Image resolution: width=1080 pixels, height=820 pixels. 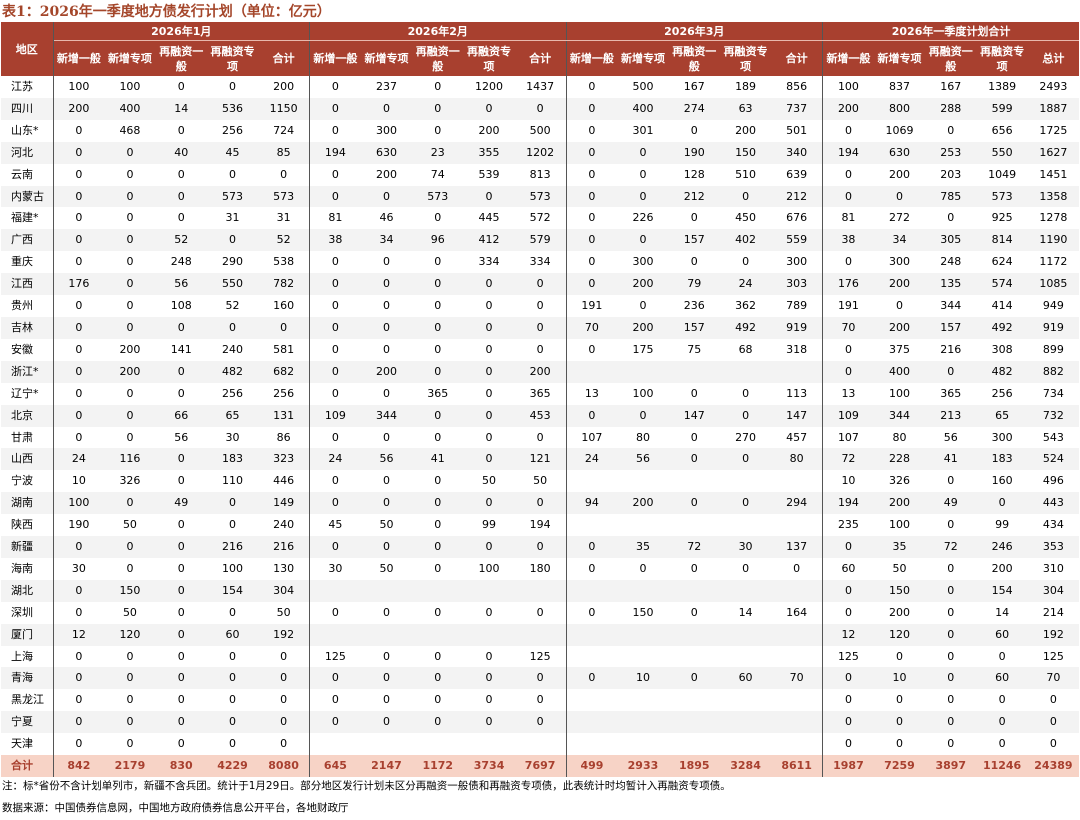 What do you see at coordinates (540, 547) in the screenshot?
I see `table-row: 新疆 0 0 0 216 216 0 0 0 0 0 0 35 72 30 137 0 35 72 246 353` at bounding box center [540, 547].